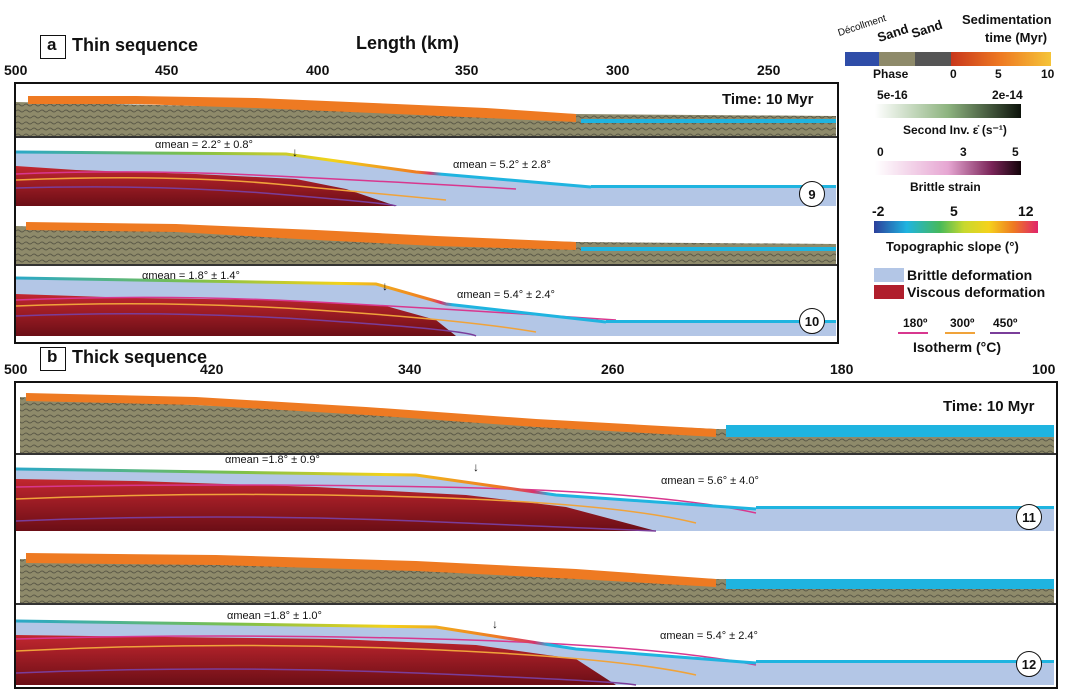 The width and height of the screenshot is (1068, 689). I want to click on legend-brittle-deformation-swatch, so click(889, 275).